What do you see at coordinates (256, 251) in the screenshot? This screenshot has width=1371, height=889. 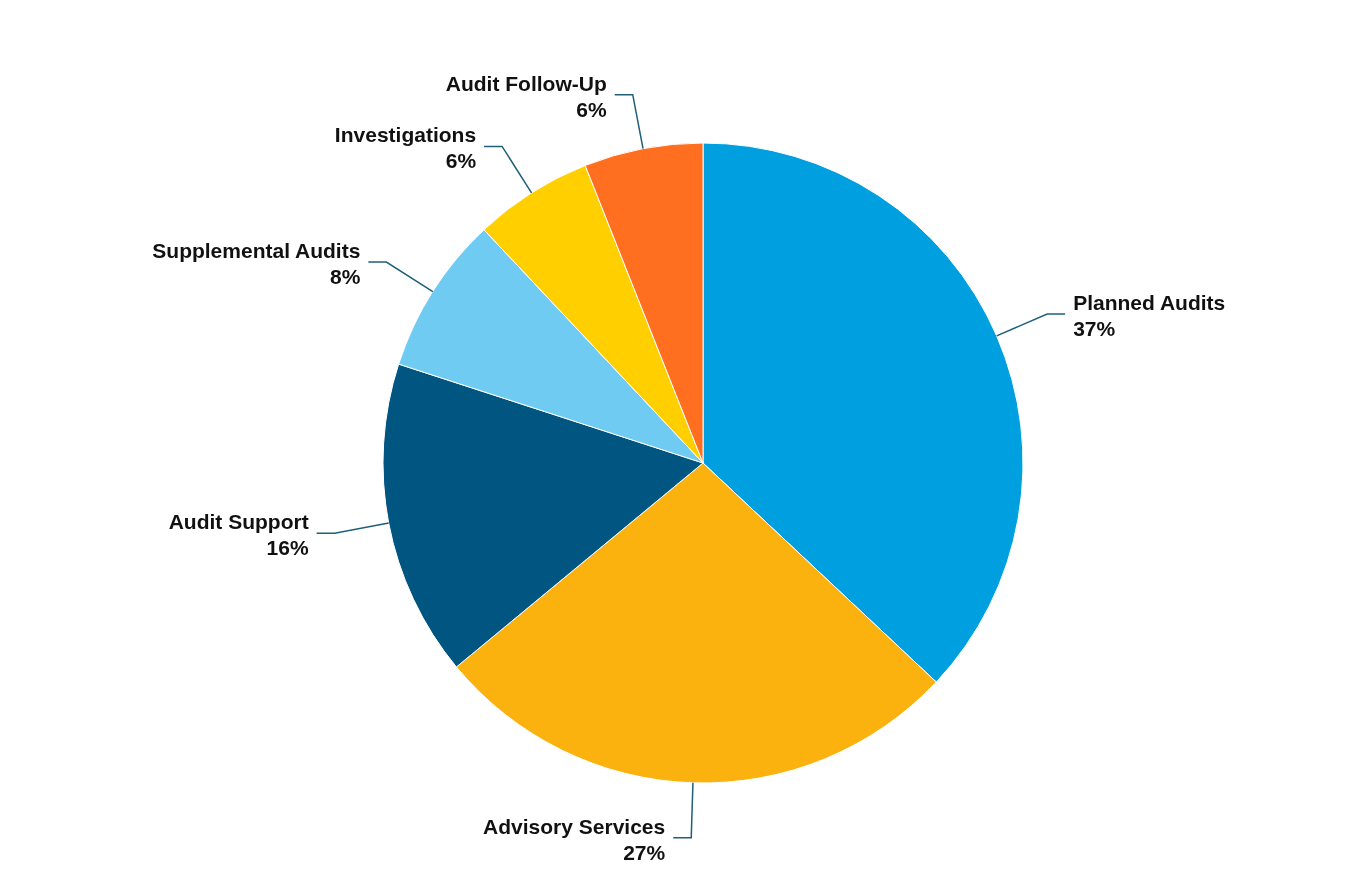 I see `slice-label: Supplemental Audits` at bounding box center [256, 251].